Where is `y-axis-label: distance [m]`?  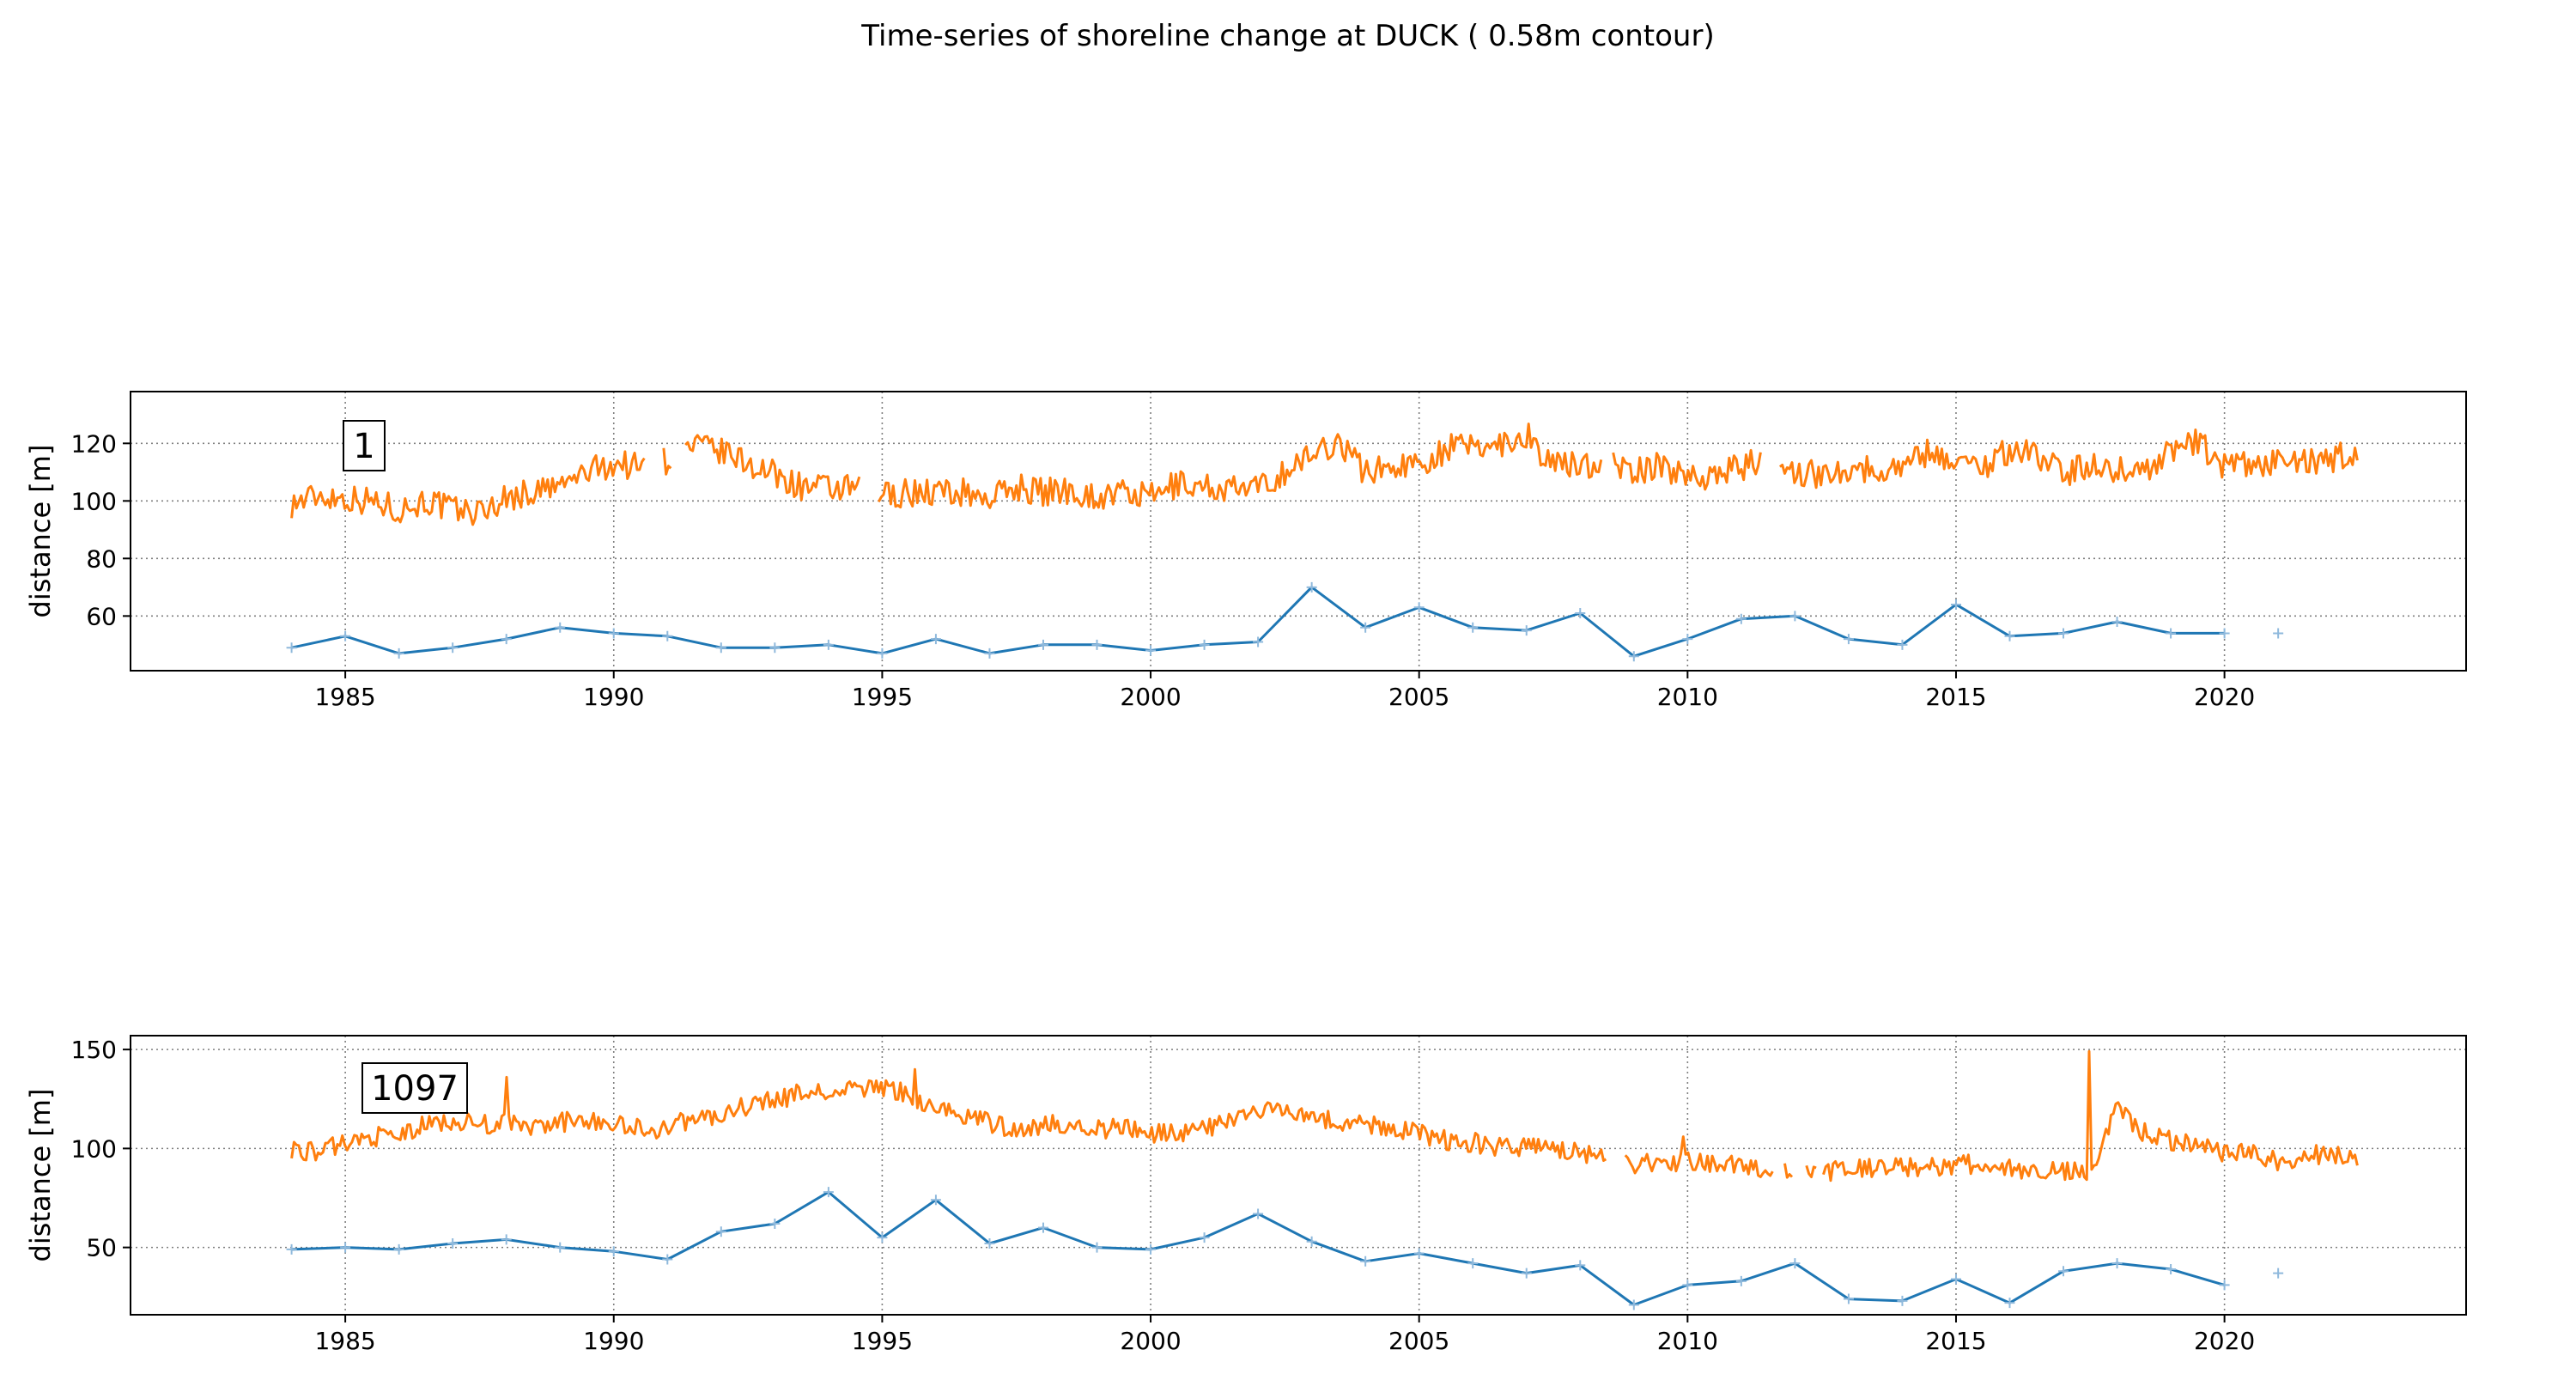
y-axis-label: distance [m] is located at coordinates (40, 531).